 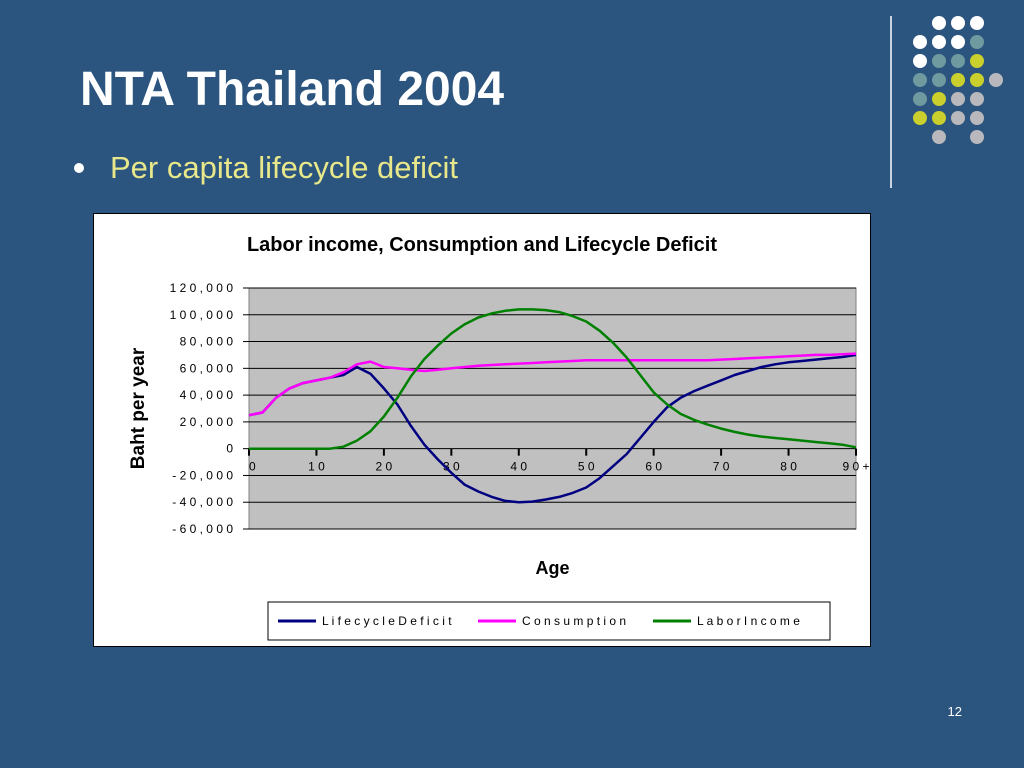 What do you see at coordinates (202, 315) in the screenshot?
I see `y-tick-label: 1 0 0 , 0 0 0` at bounding box center [202, 315].